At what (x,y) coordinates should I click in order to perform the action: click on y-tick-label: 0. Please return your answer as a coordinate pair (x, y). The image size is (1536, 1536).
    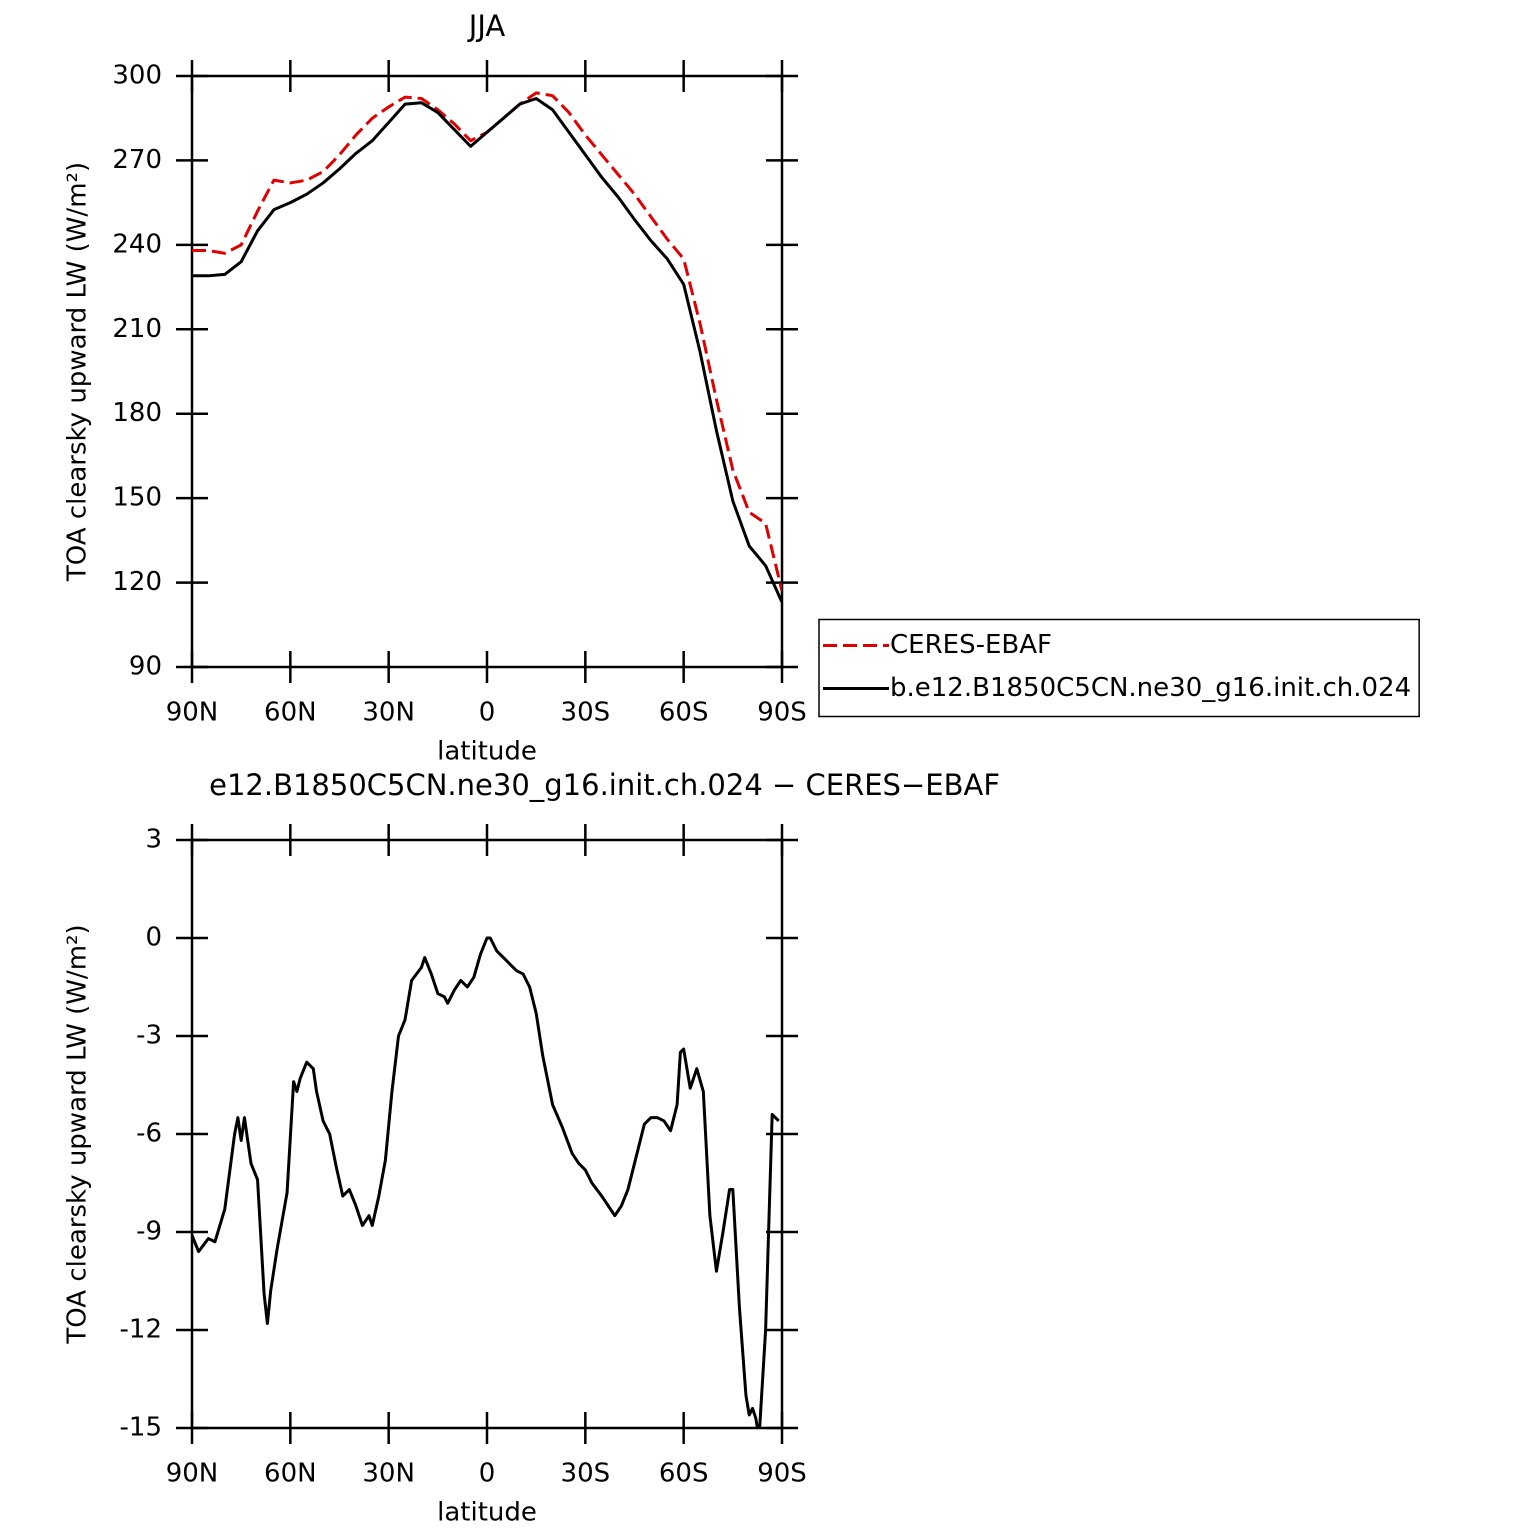
    Looking at the image, I should click on (153, 938).